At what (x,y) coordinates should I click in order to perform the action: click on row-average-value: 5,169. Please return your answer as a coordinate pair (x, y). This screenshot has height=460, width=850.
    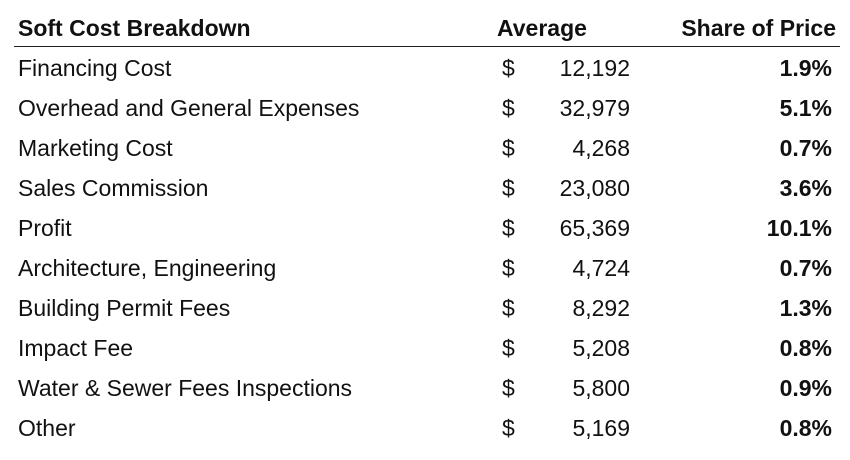
    Looking at the image, I should click on (601, 428).